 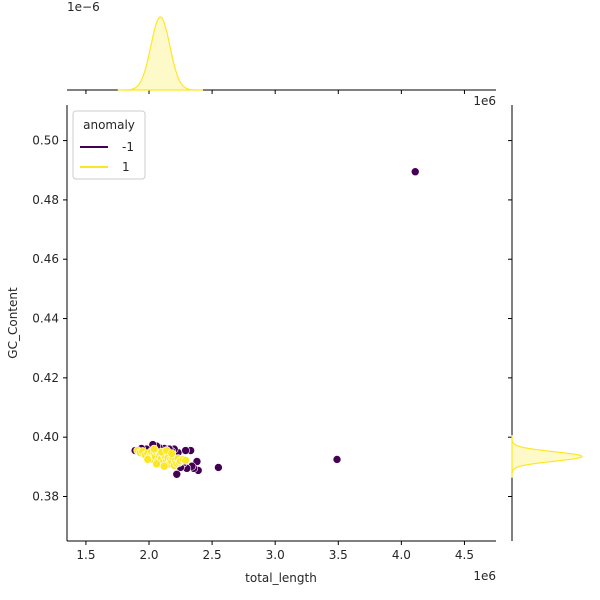 What do you see at coordinates (160, 53) in the screenshot?
I see `top-density-curve` at bounding box center [160, 53].